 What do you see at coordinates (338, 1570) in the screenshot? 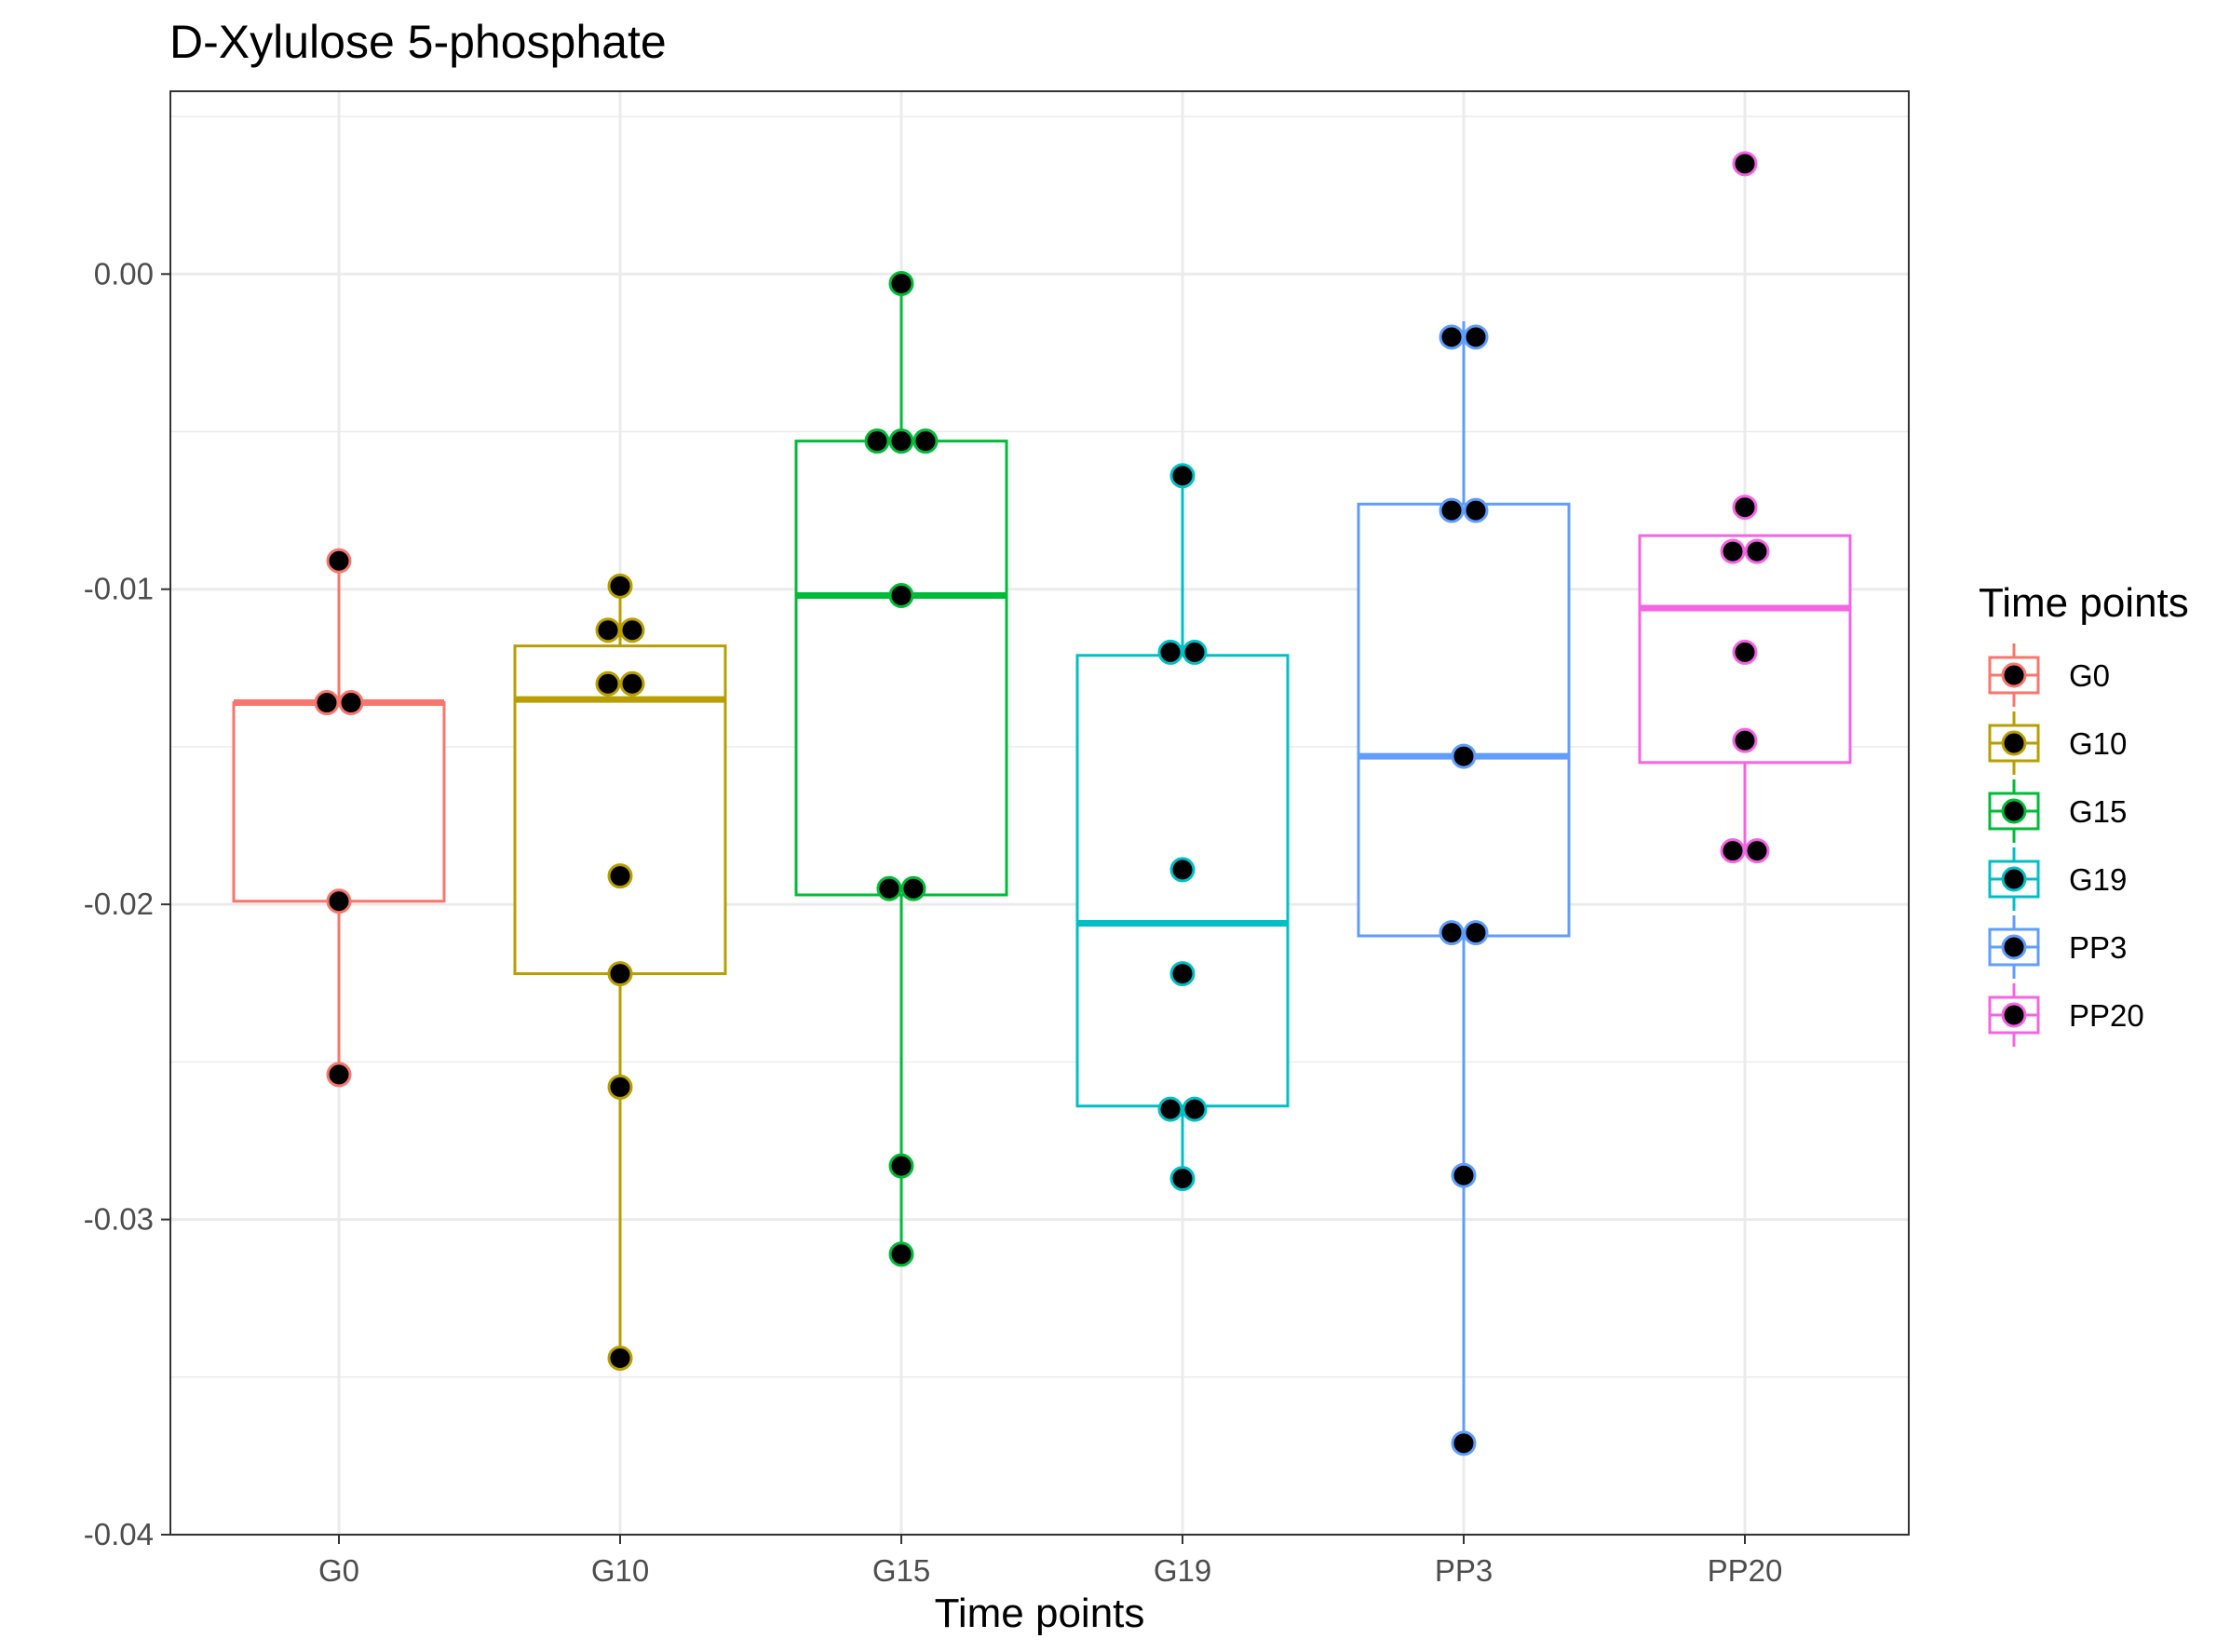
I see `x-tick-label: G0` at bounding box center [338, 1570].